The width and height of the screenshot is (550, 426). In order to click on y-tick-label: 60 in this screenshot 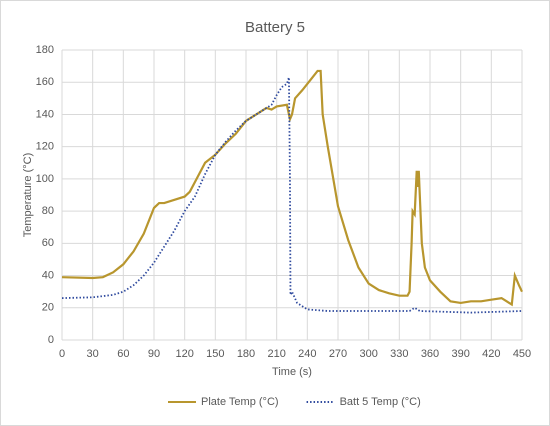, I will do `click(48, 243)`.